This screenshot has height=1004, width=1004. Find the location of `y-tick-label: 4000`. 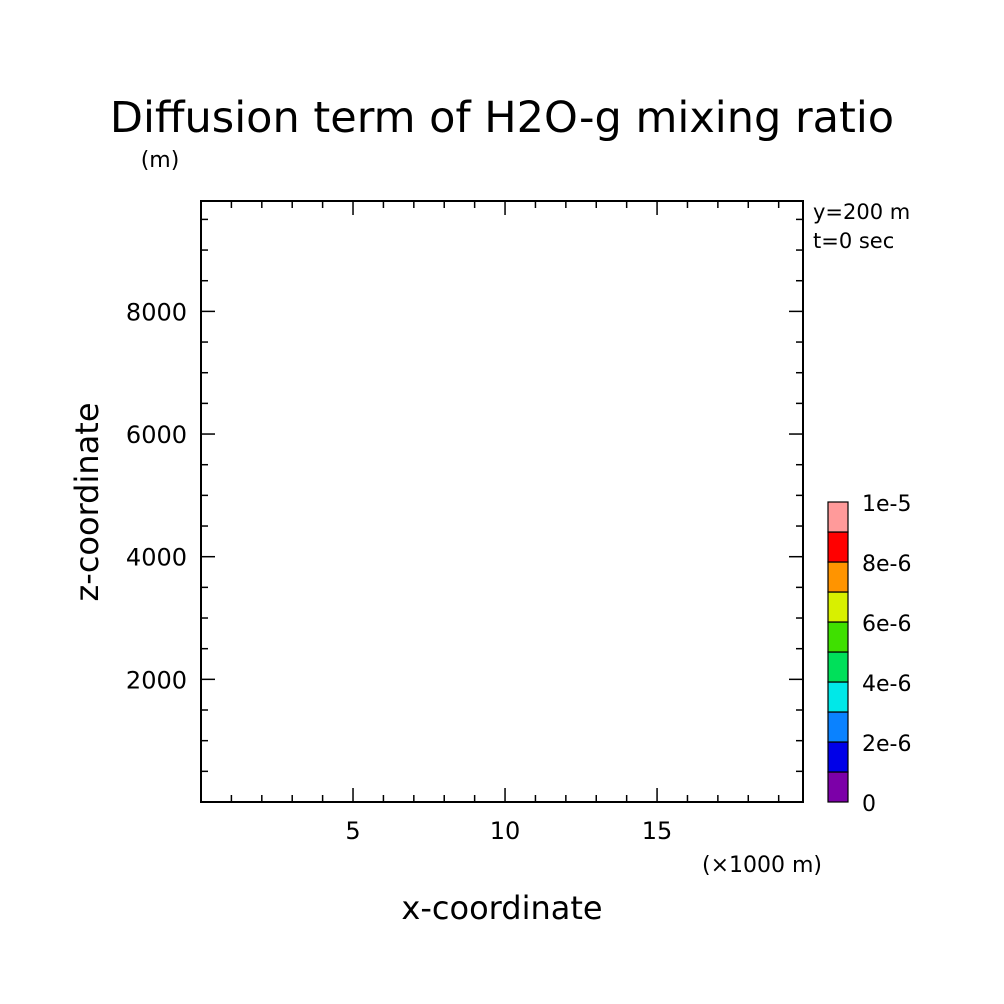

y-tick-label: 4000 is located at coordinates (156, 558).